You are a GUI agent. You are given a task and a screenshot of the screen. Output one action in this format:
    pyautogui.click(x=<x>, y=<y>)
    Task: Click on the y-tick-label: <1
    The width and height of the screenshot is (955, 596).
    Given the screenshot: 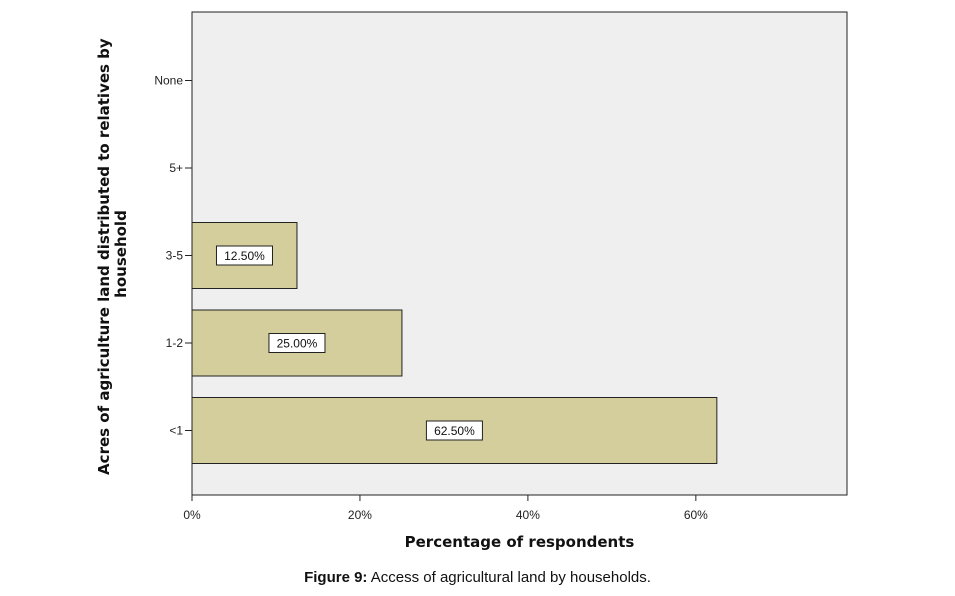 What is the action you would take?
    pyautogui.click(x=176, y=431)
    